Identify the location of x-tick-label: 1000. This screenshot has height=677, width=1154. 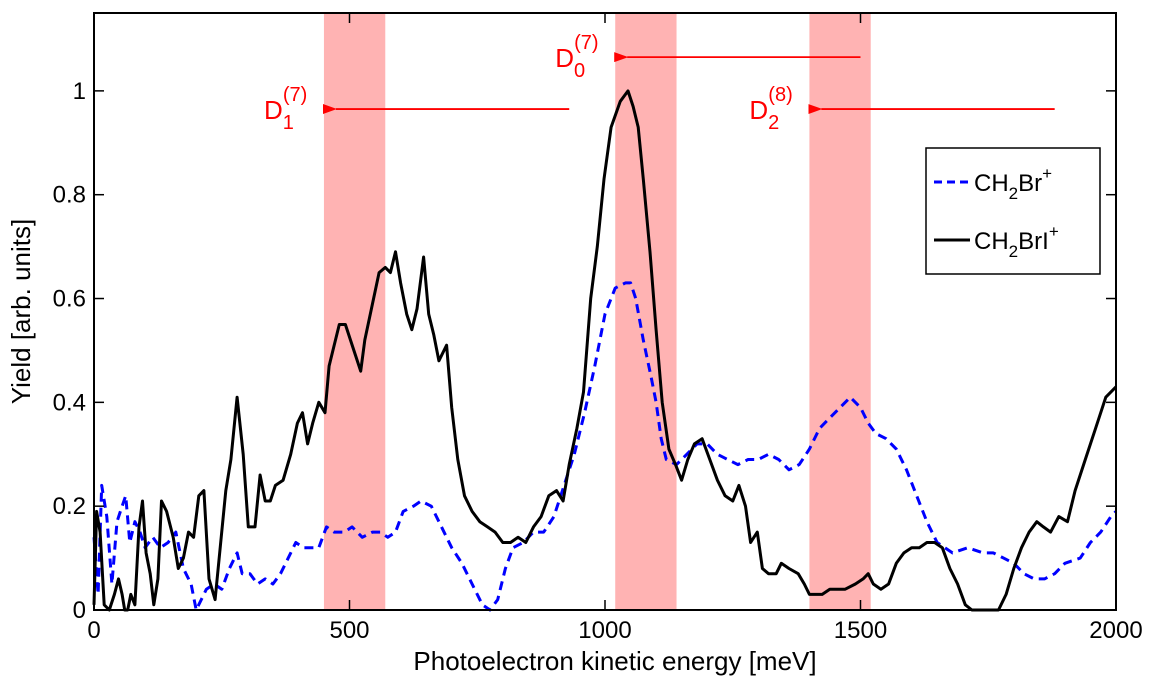
(604, 630).